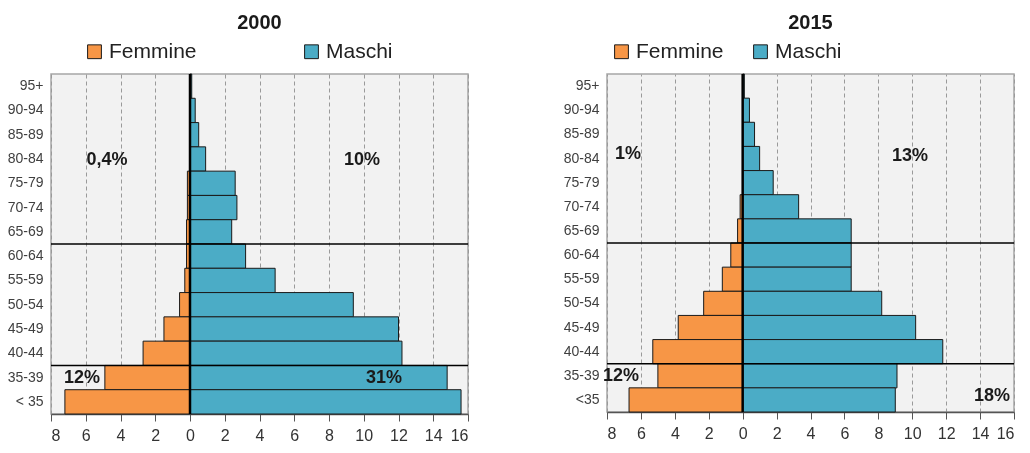 The image size is (1030, 453). I want to click on chart-title: 2000, so click(259, 22).